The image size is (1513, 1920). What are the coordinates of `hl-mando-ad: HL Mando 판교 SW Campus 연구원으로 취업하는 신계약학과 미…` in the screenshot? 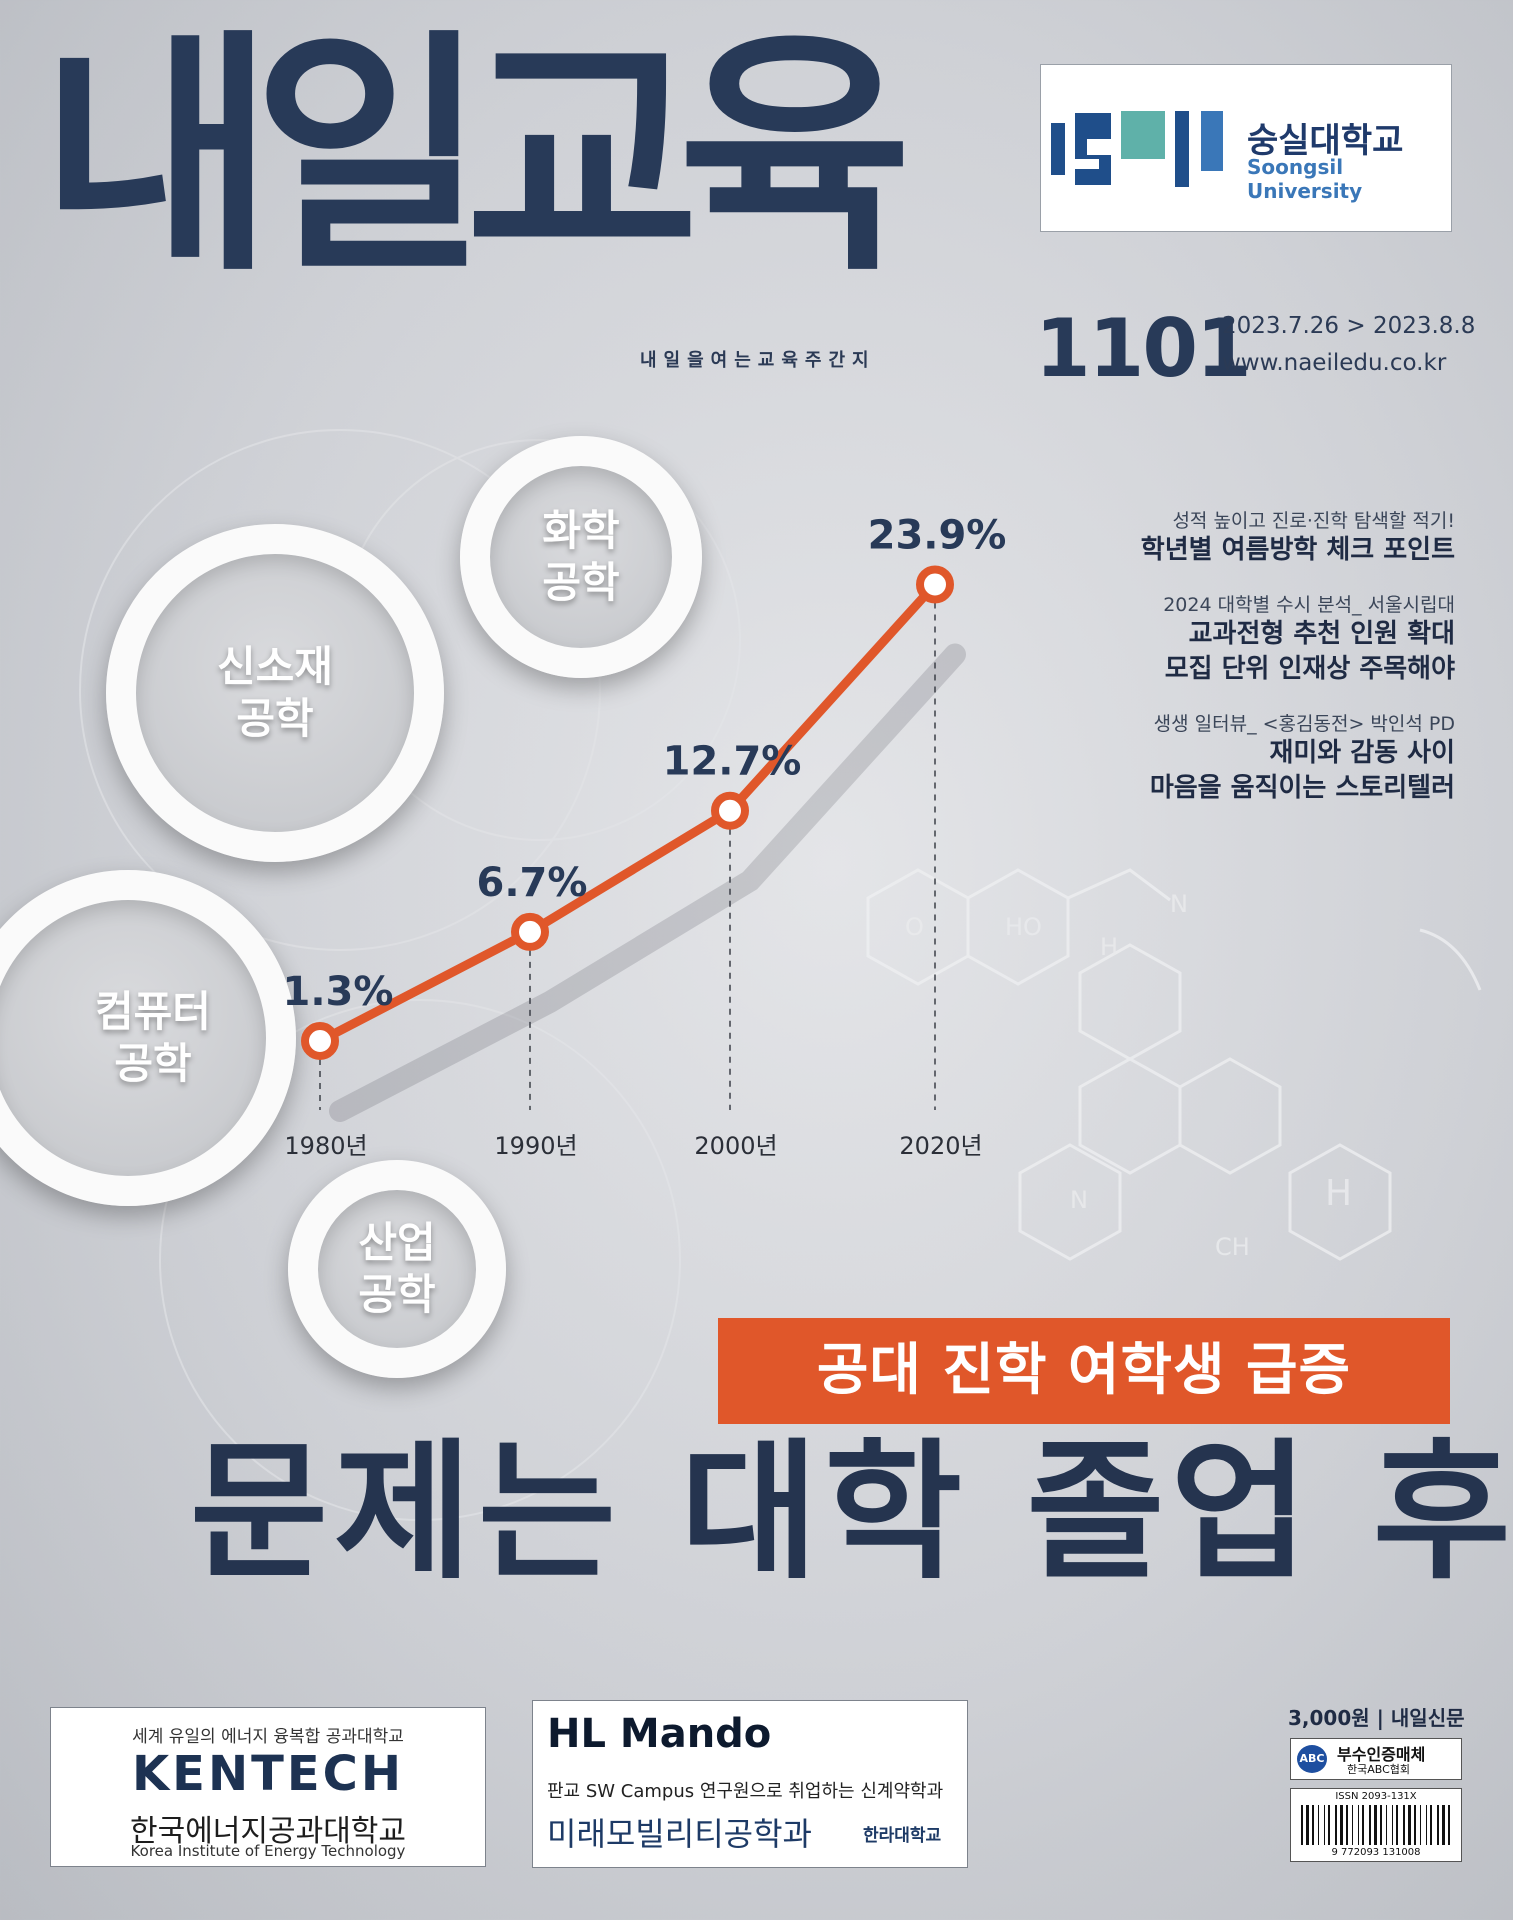 It's located at (750, 1784).